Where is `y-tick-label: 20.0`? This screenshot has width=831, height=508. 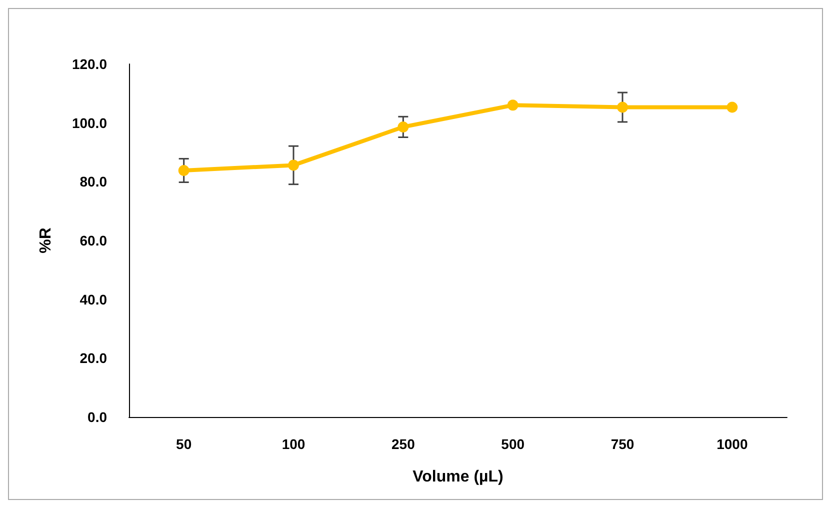 y-tick-label: 20.0 is located at coordinates (94, 358).